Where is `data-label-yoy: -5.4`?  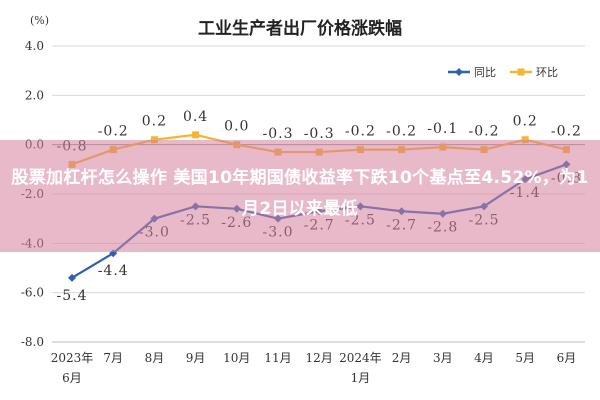
data-label-yoy: -5.4 is located at coordinates (72, 296).